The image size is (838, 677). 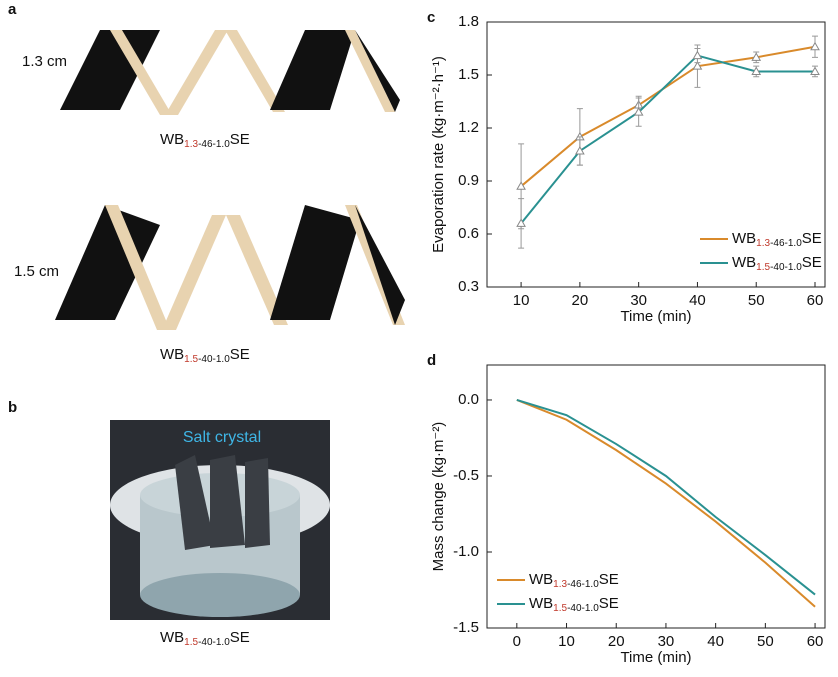 I want to click on y-tick-label: 0.0, so click(x=468, y=399).